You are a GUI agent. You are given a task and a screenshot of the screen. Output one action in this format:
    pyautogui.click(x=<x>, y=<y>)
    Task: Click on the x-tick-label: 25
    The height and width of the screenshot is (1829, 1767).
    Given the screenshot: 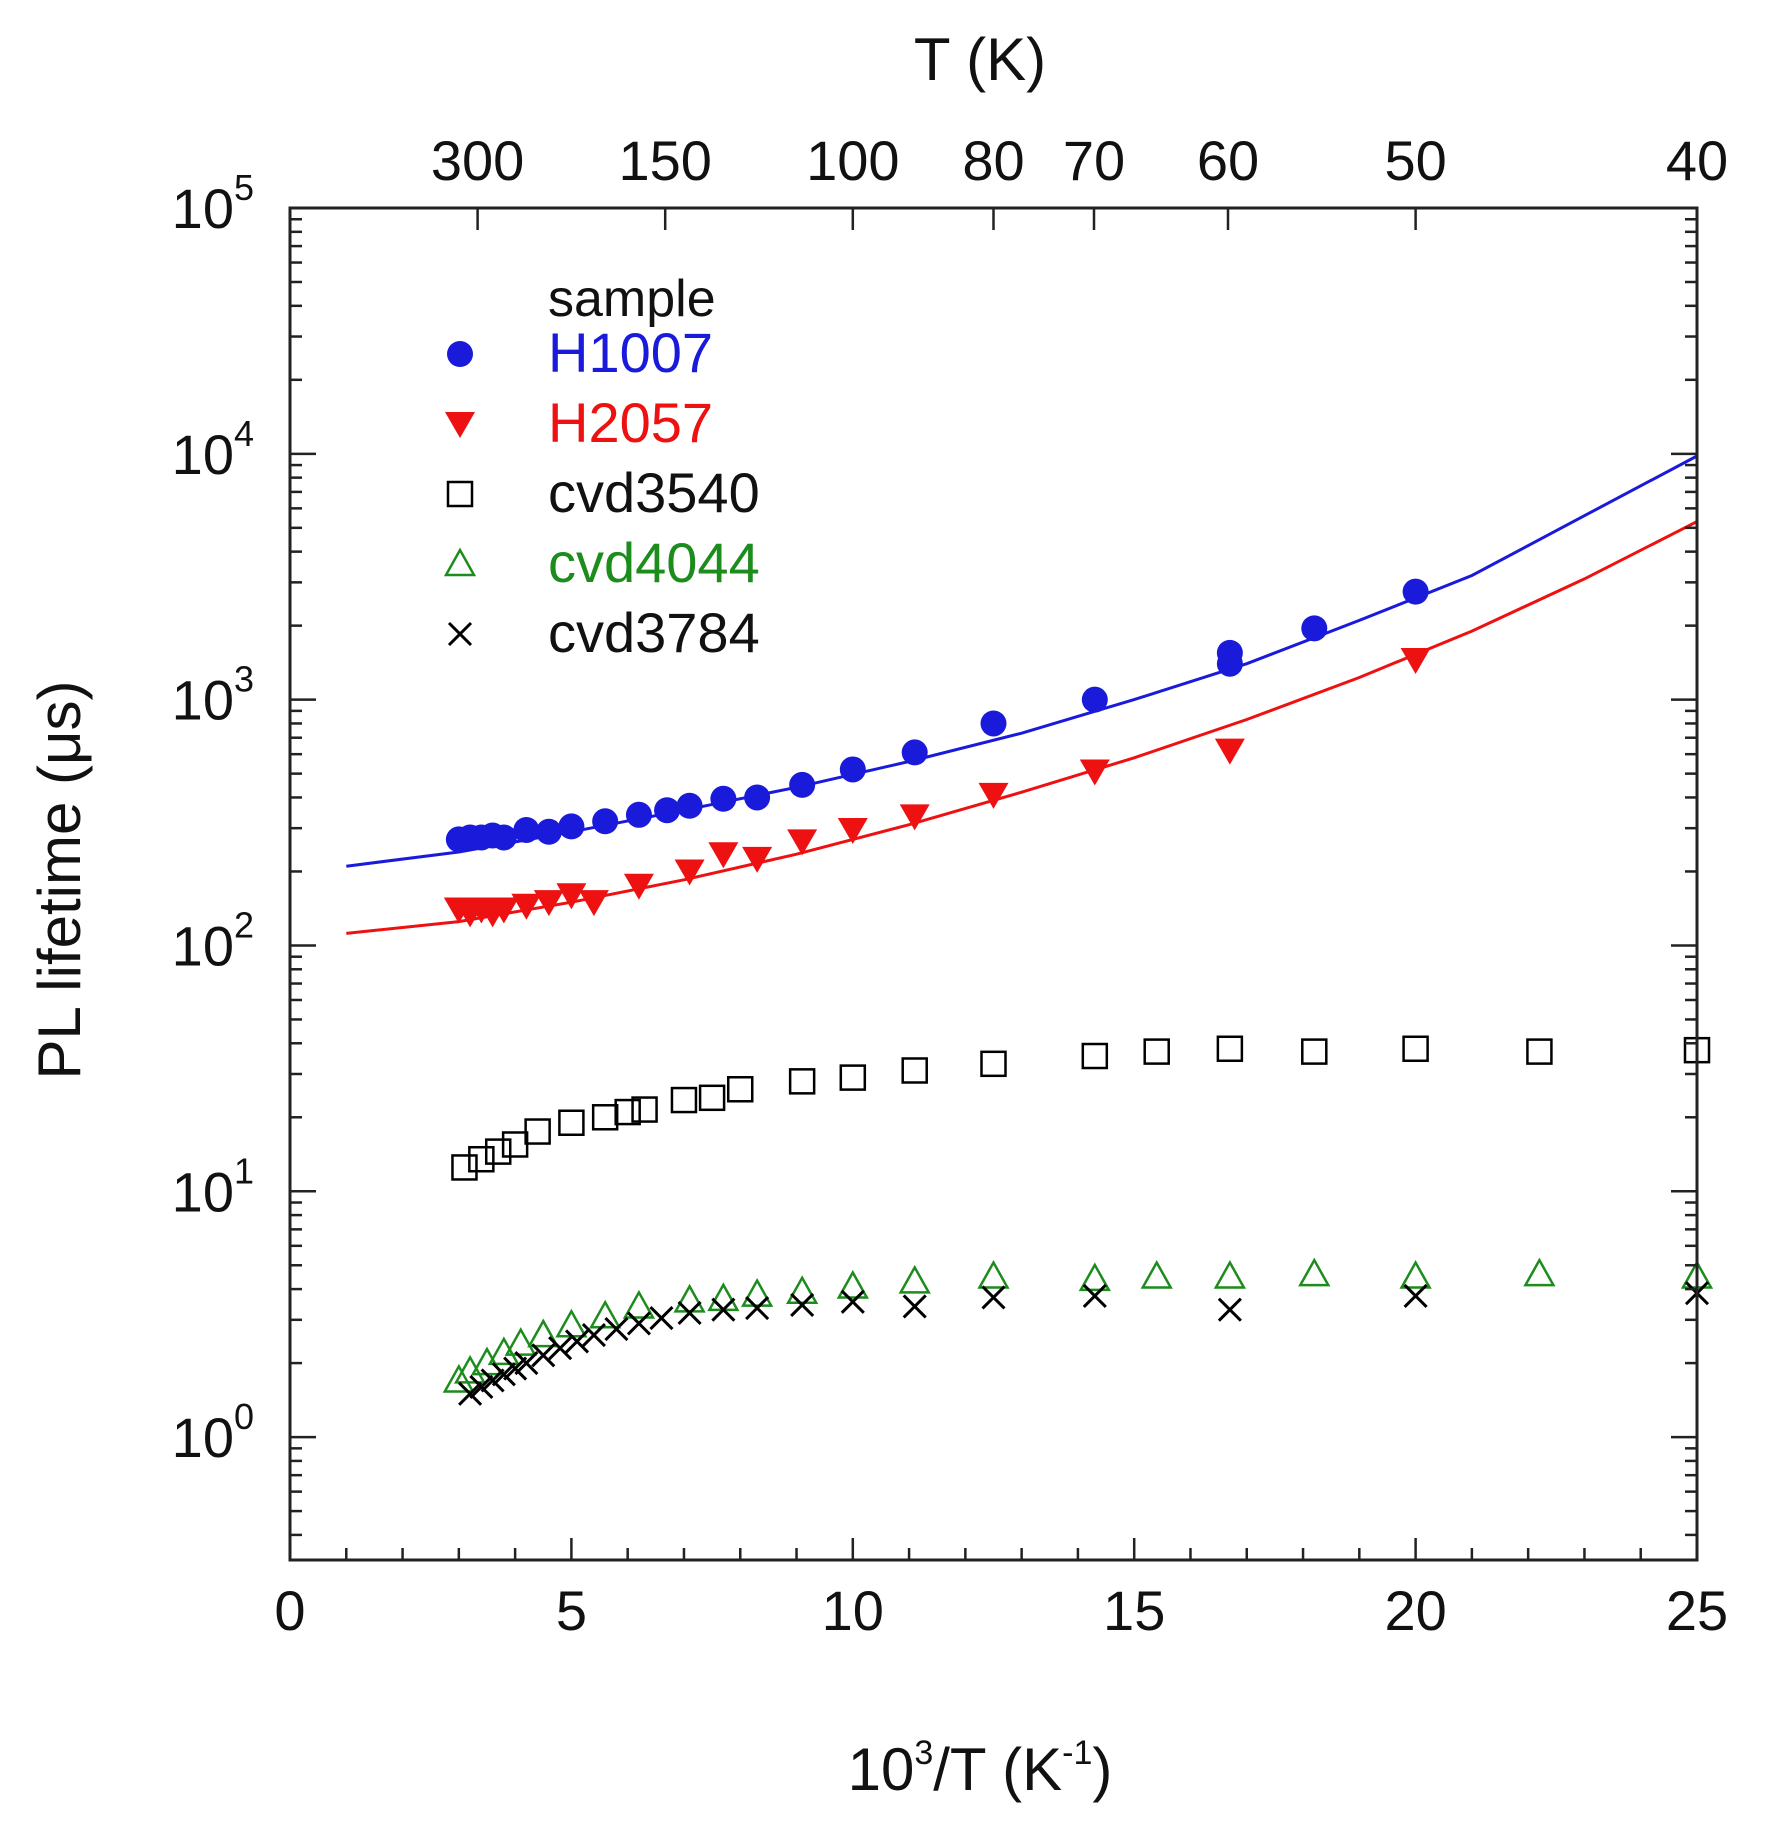 What is the action you would take?
    pyautogui.click(x=1697, y=1610)
    